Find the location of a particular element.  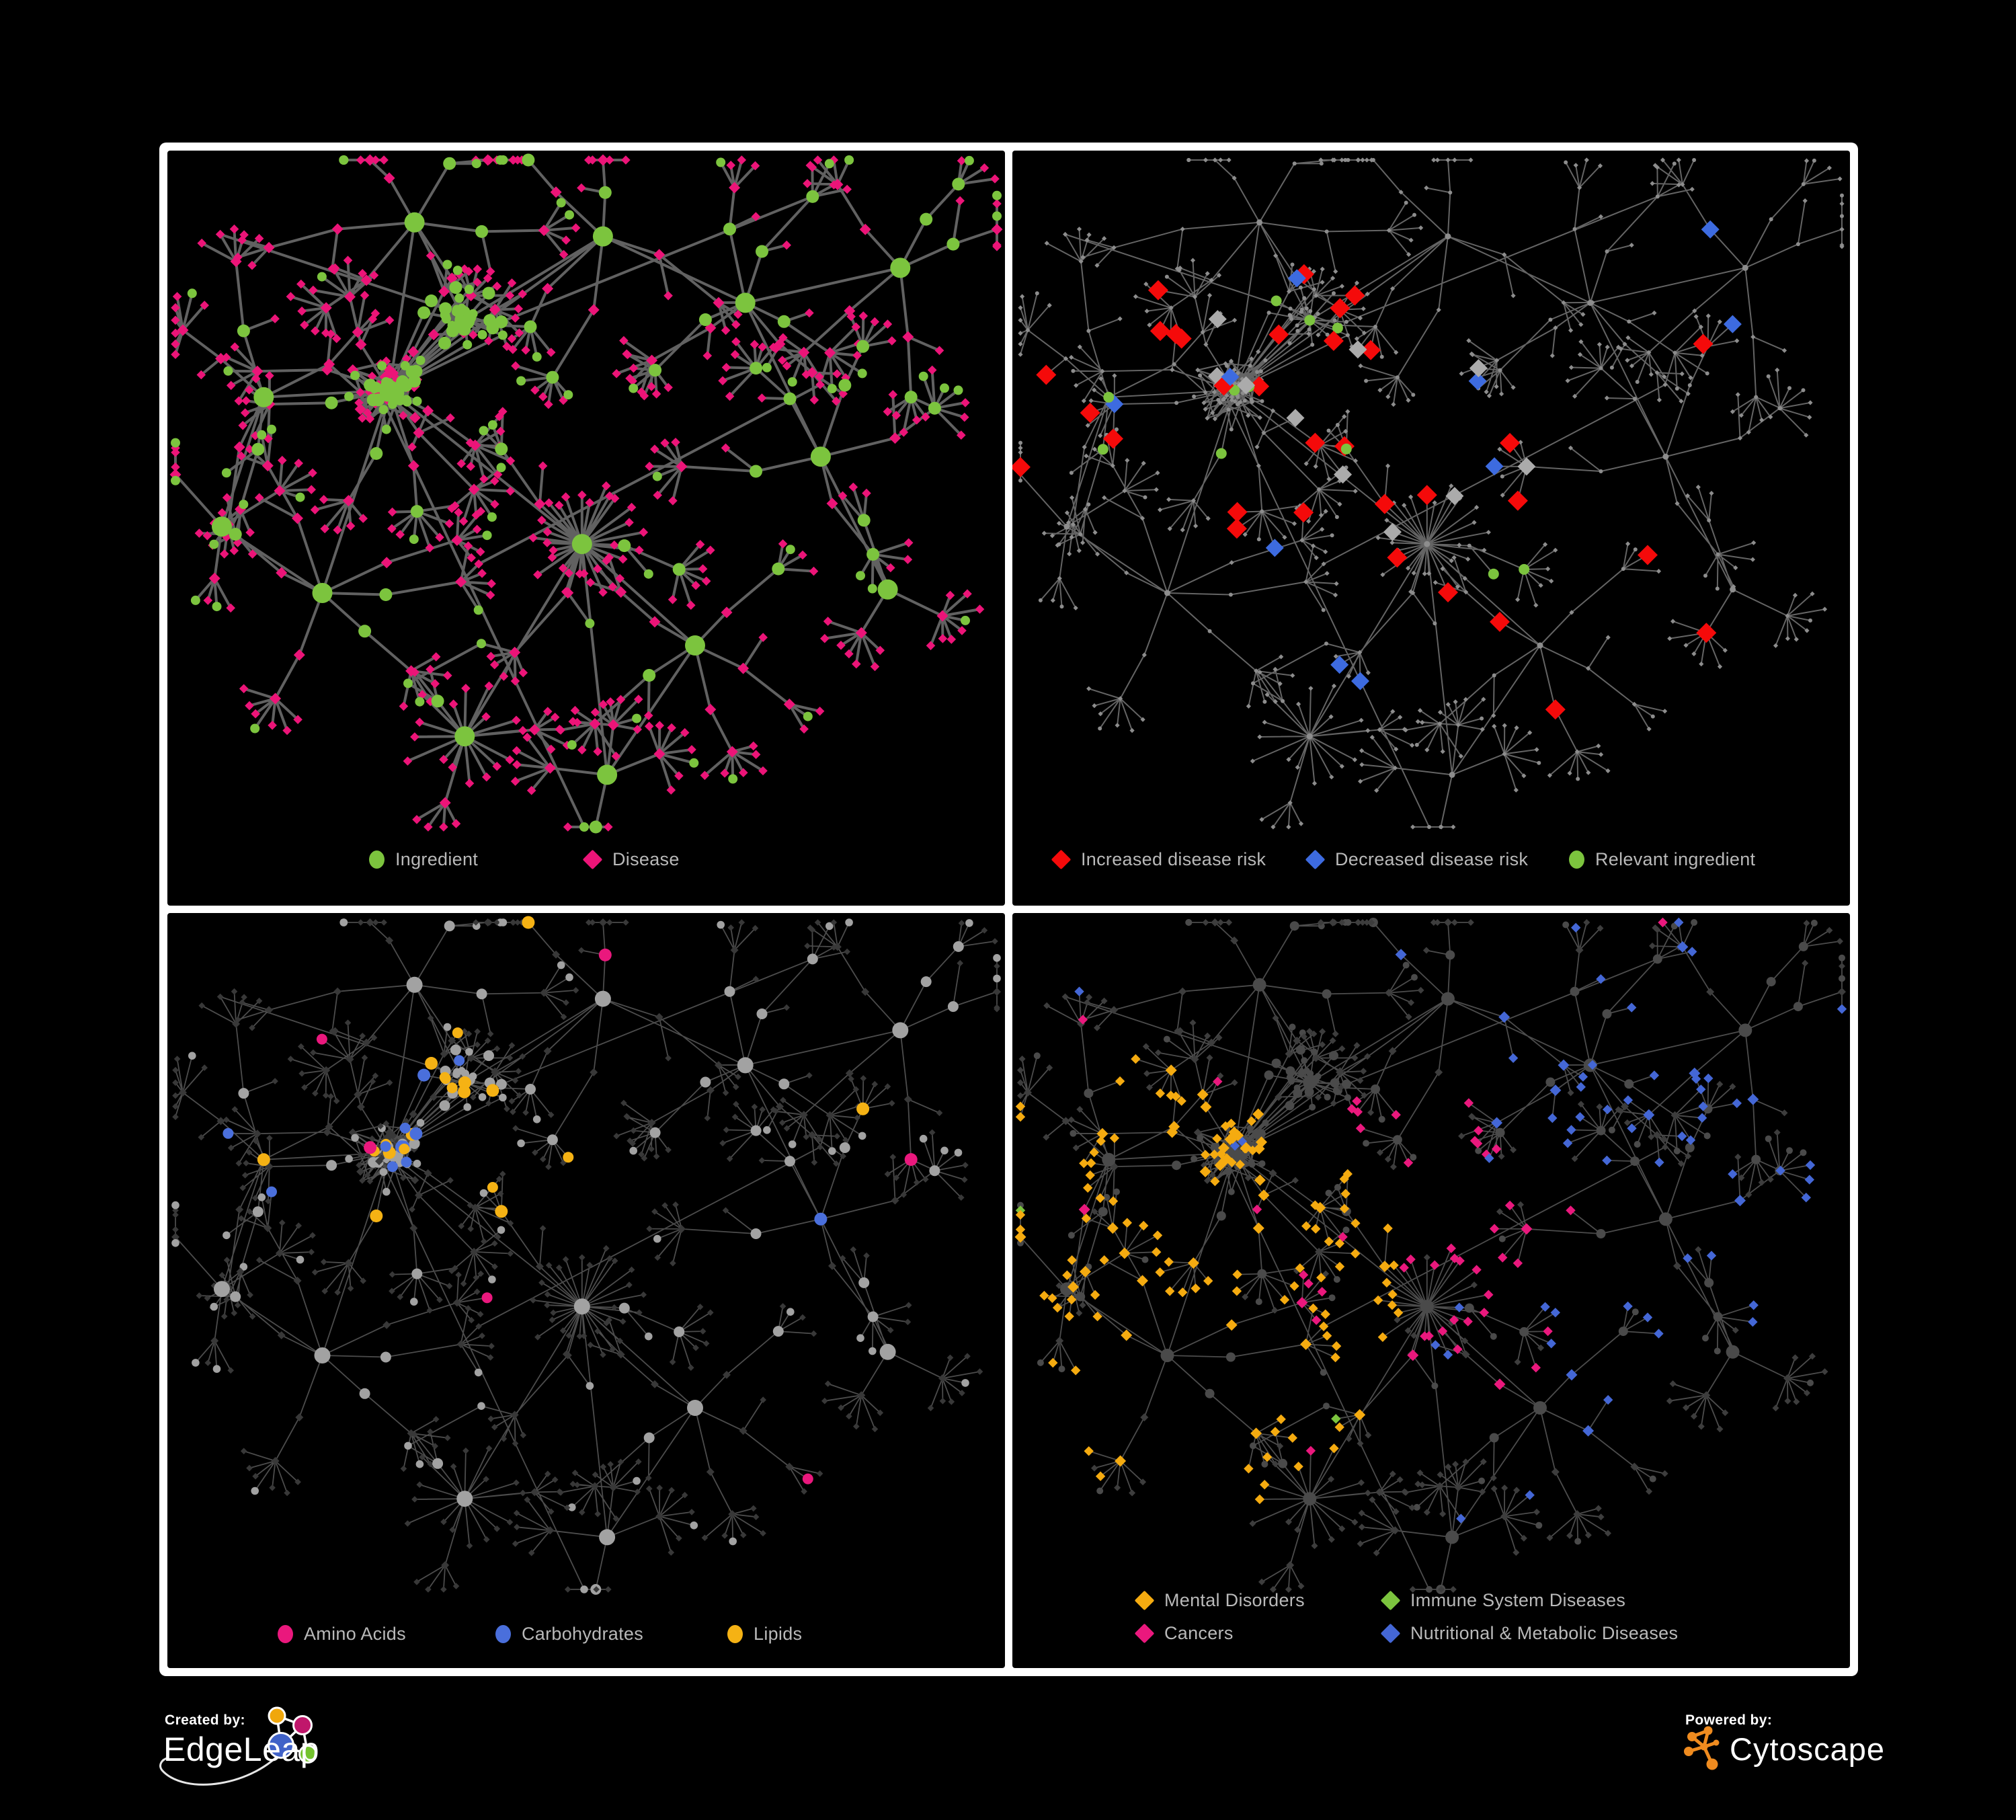

cytoscape-logo-icon is located at coordinates (1704, 1749).